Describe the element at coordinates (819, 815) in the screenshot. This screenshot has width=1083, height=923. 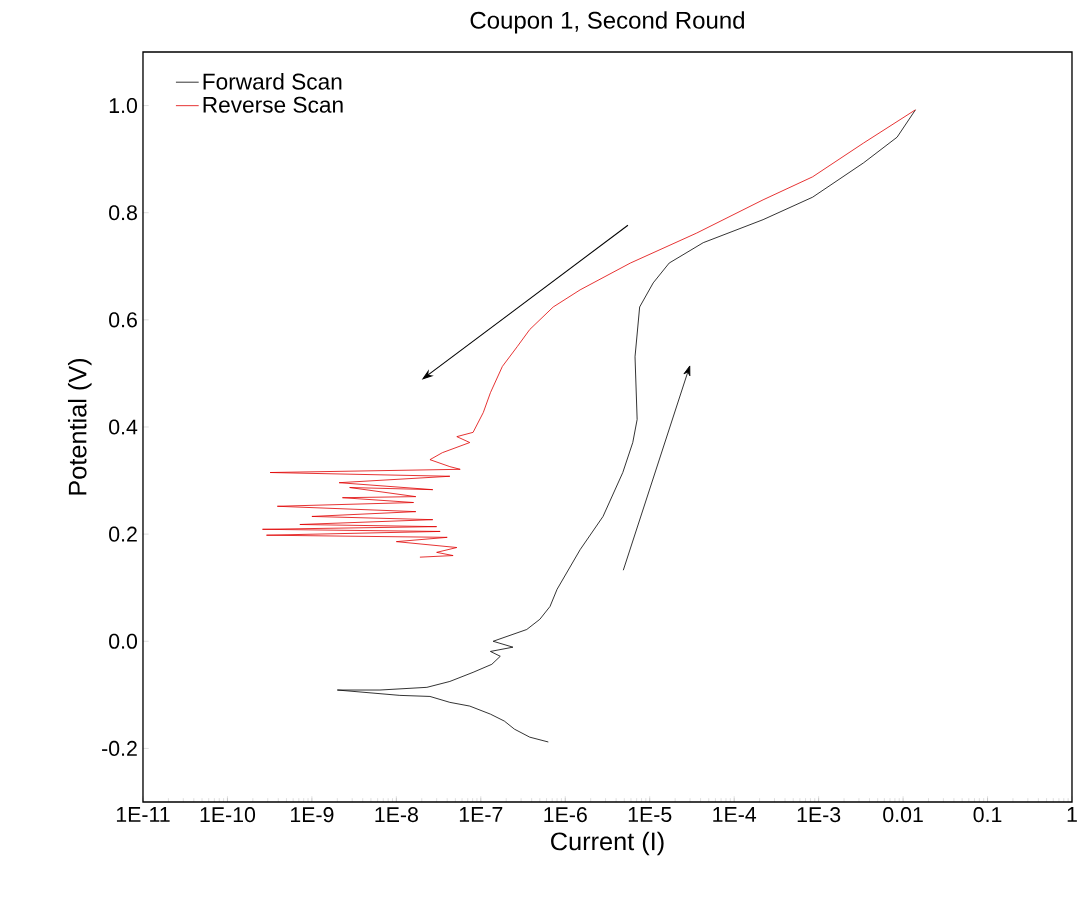
I see `x-tick-label: 1E-3` at that location.